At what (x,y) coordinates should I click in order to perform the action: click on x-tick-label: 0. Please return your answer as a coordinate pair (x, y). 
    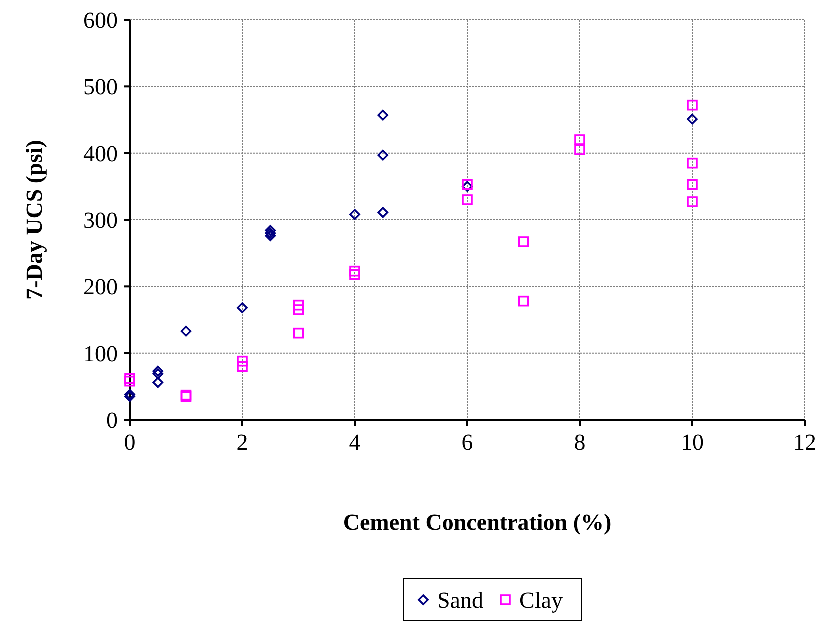
    Looking at the image, I should click on (130, 442).